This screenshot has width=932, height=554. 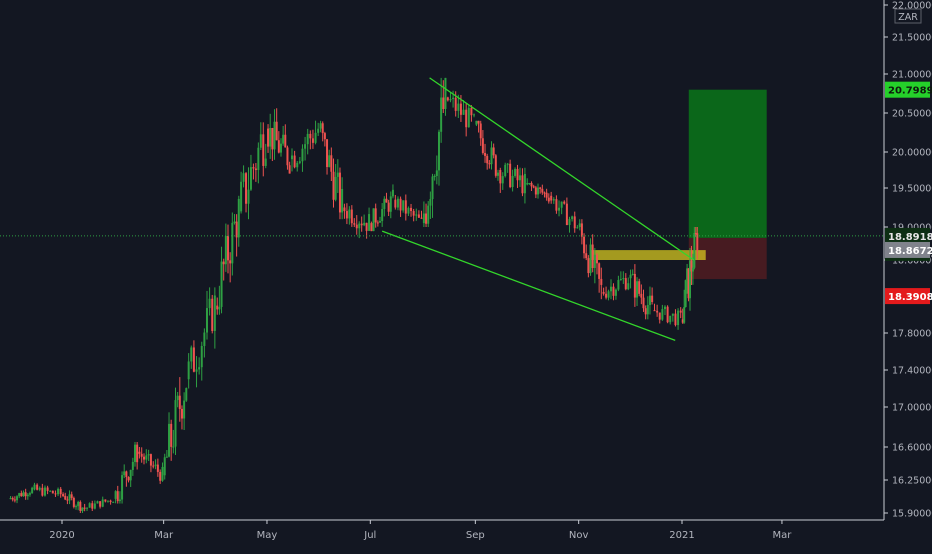 I want to click on stop-price-tag-label: 18.39083, so click(x=910, y=297).